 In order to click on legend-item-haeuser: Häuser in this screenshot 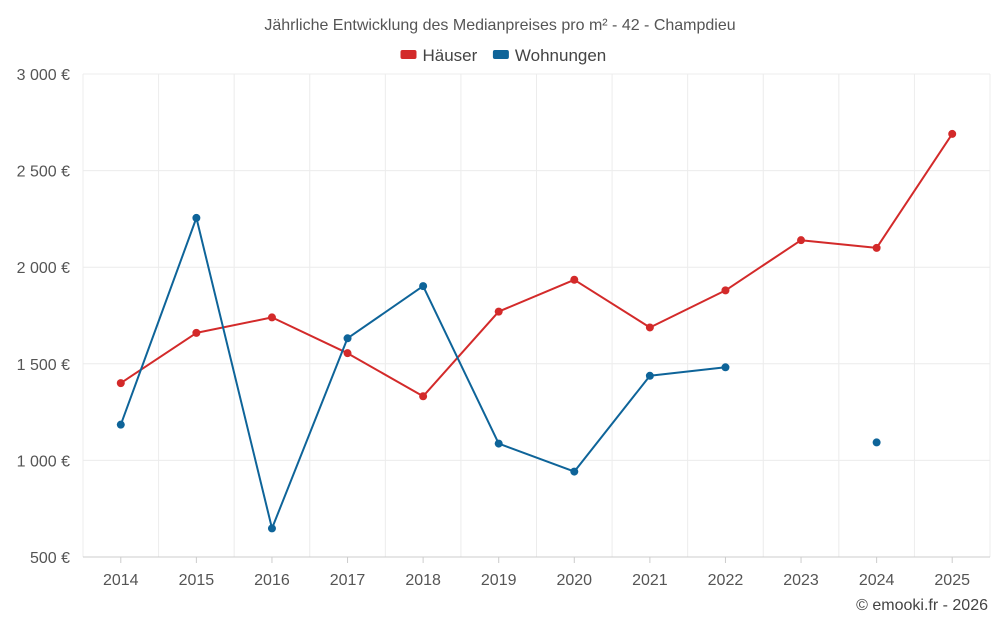, I will do `click(439, 55)`.